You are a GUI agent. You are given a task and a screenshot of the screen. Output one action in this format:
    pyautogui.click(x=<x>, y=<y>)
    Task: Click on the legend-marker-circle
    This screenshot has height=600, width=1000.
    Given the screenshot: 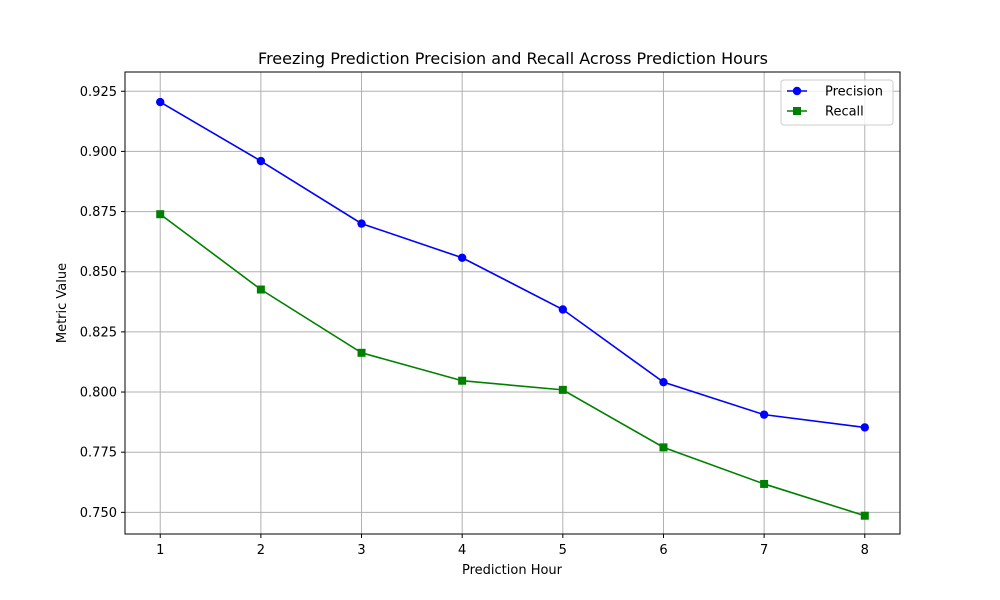 What is the action you would take?
    pyautogui.click(x=797, y=91)
    